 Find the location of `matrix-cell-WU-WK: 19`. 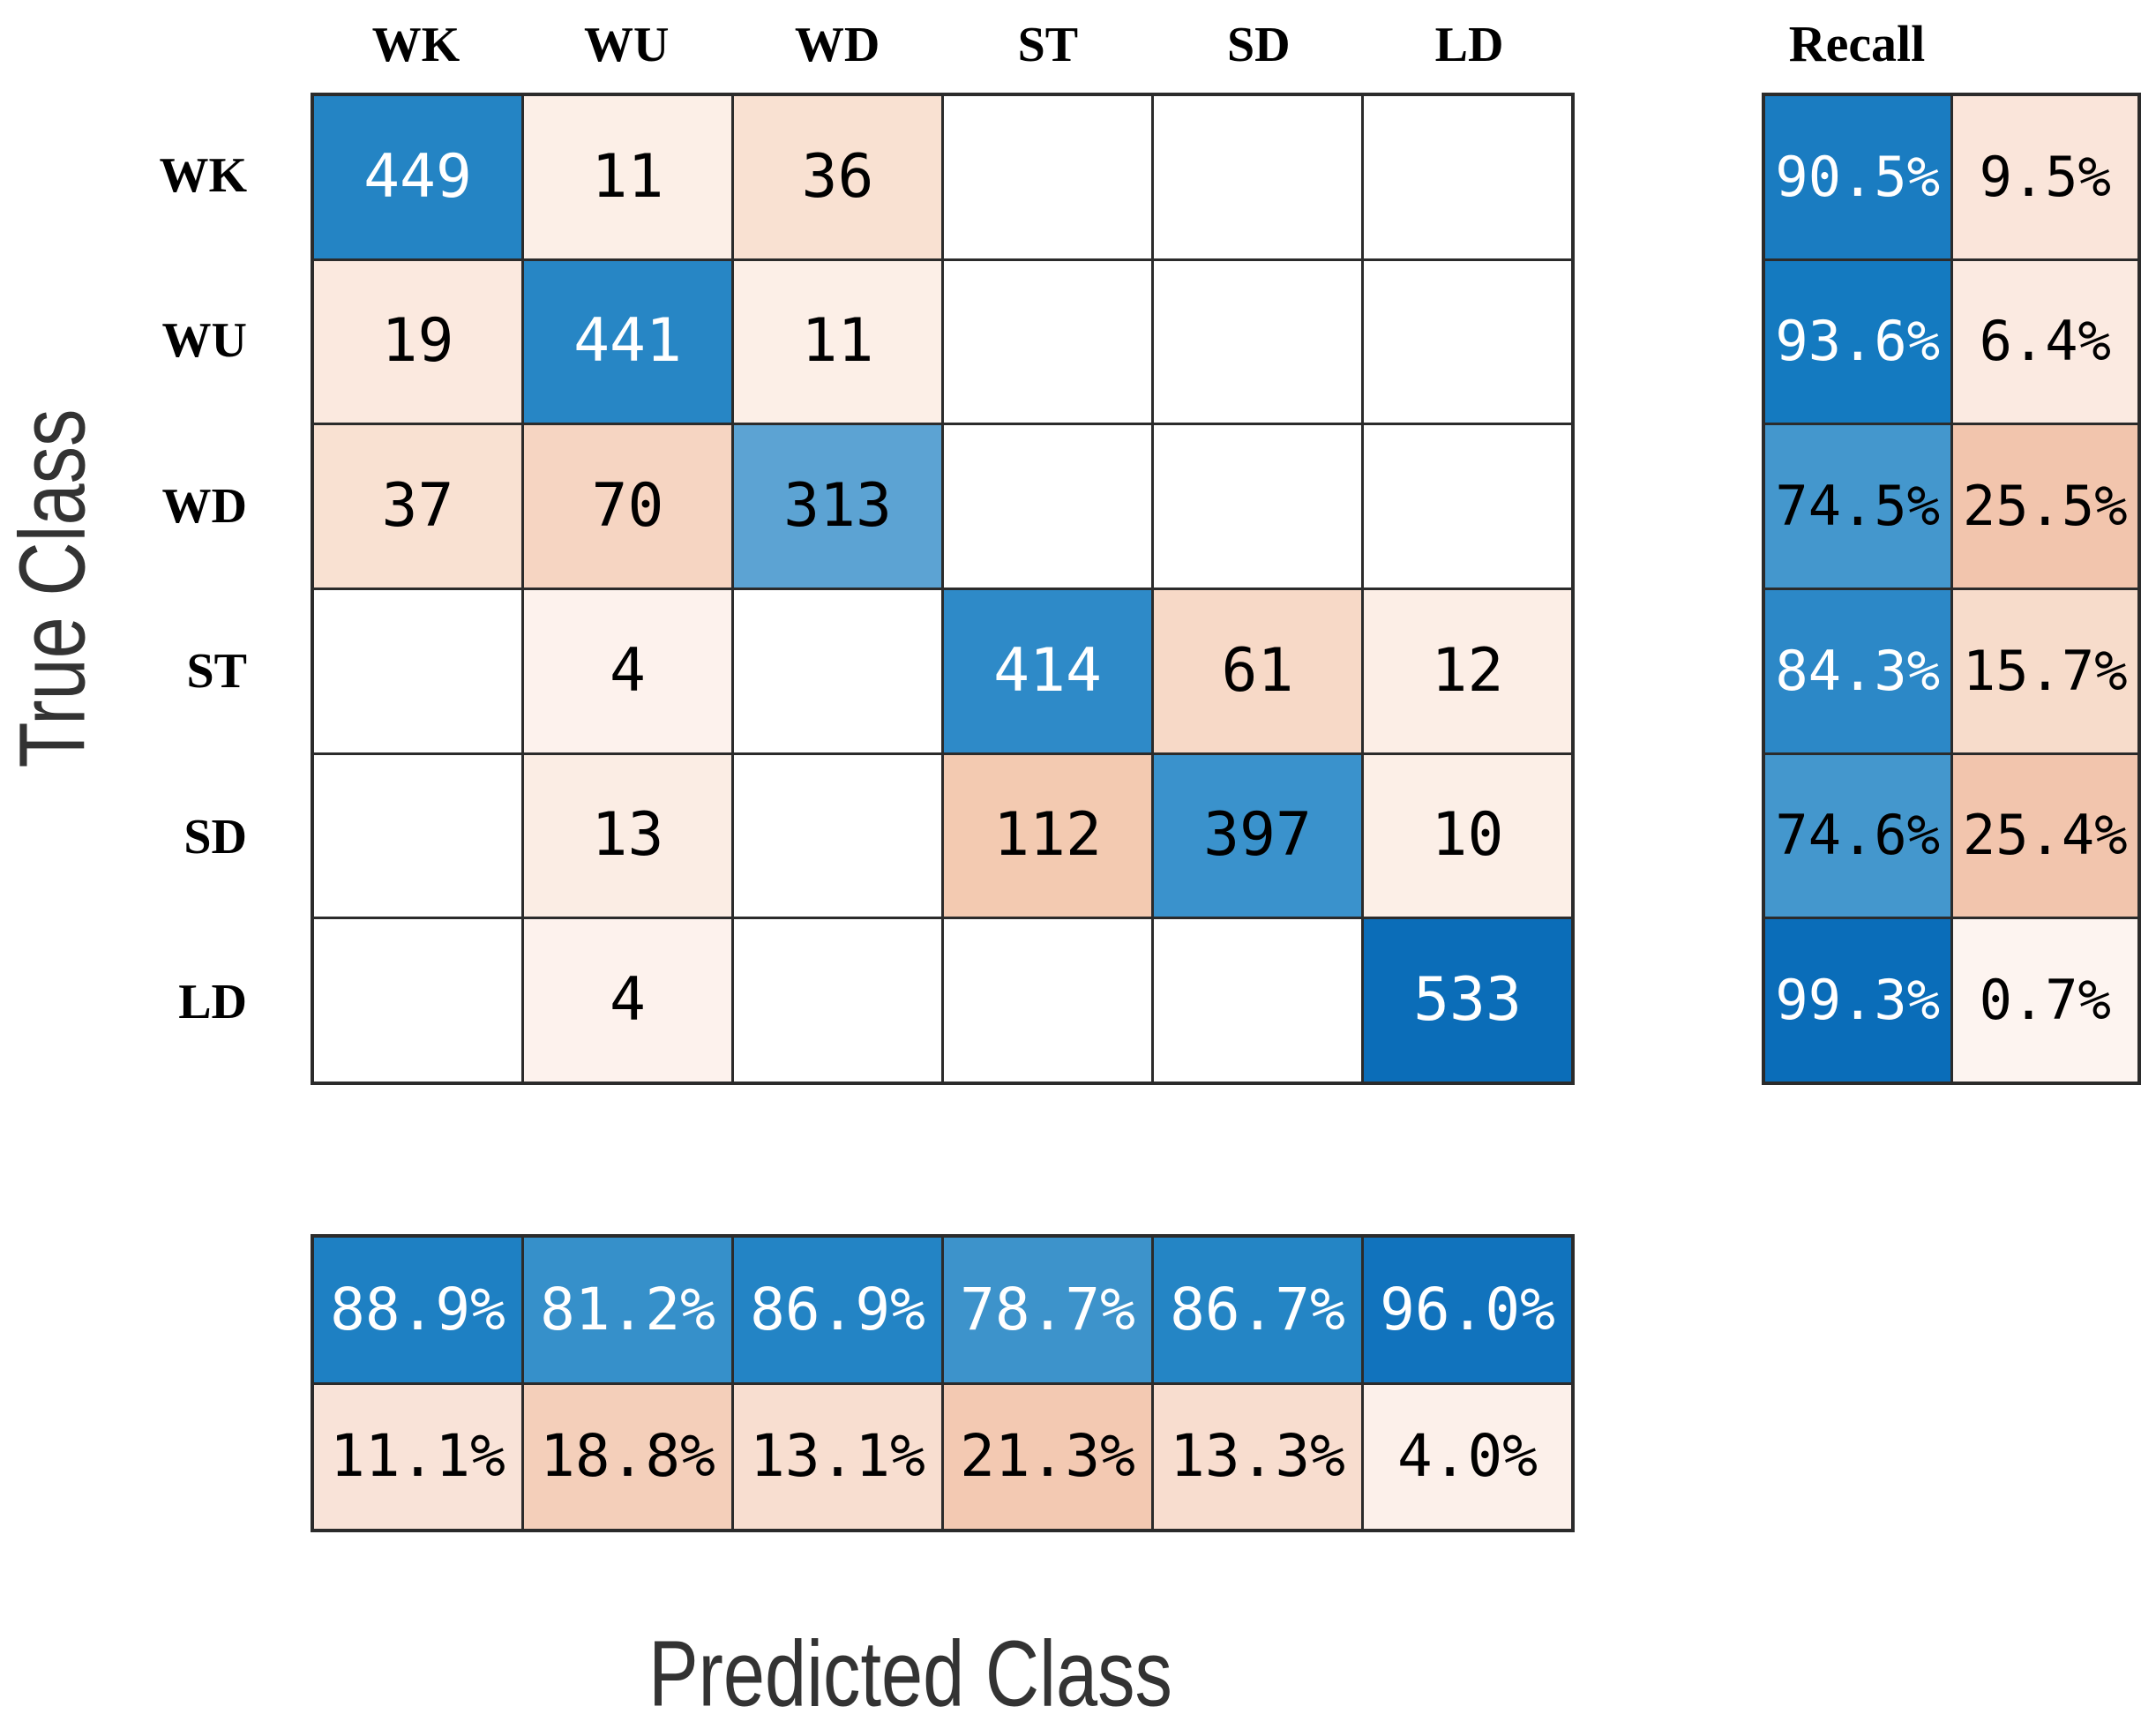

matrix-cell-WU-WK: 19 is located at coordinates (417, 341).